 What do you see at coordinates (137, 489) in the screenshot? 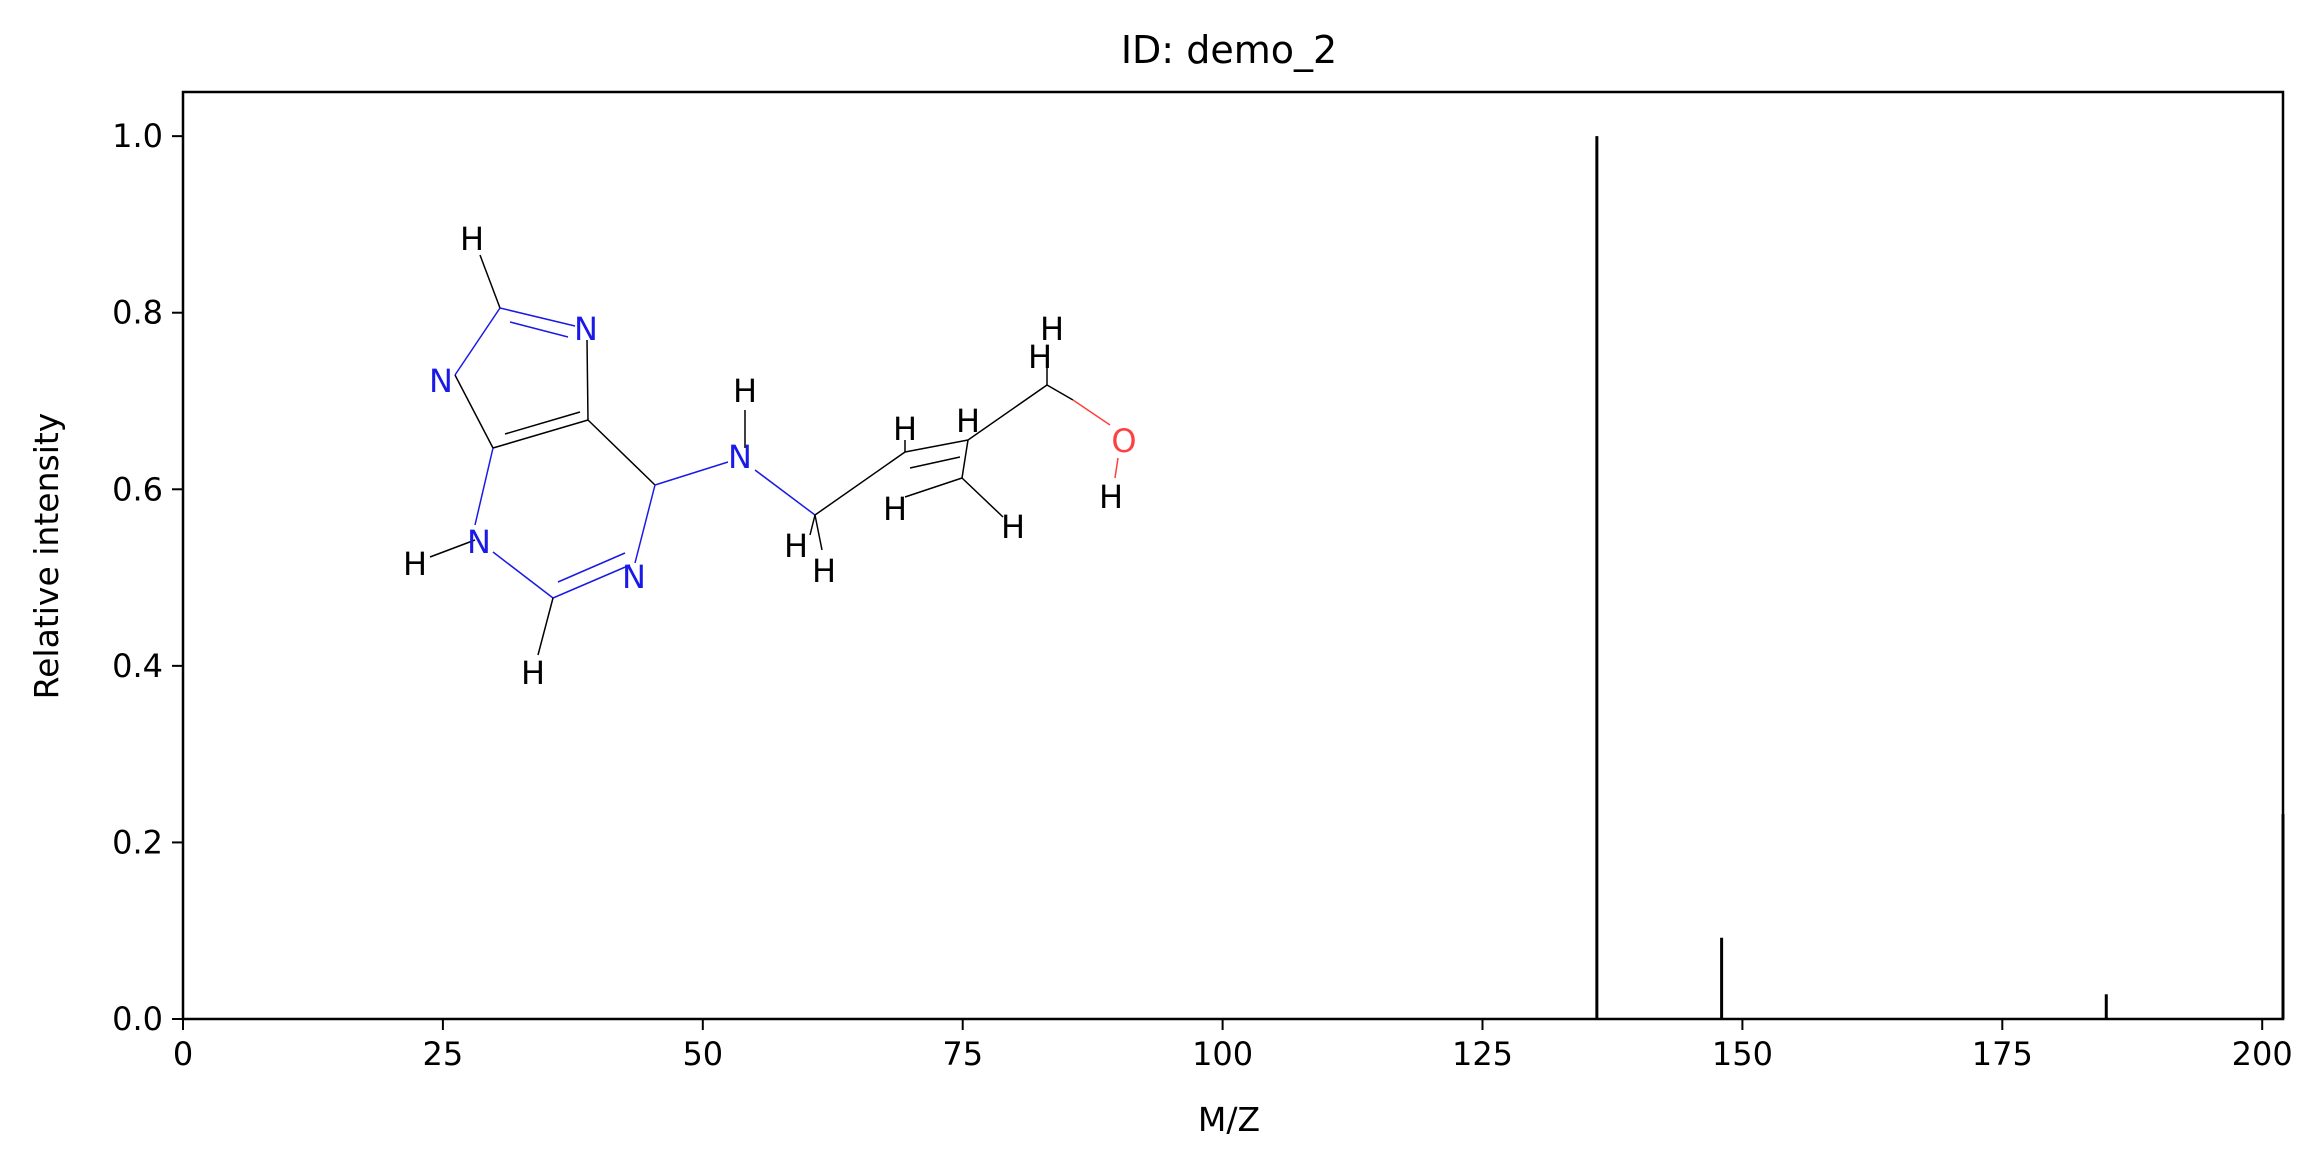
I see `y-tick-label: 0.6` at bounding box center [137, 489].